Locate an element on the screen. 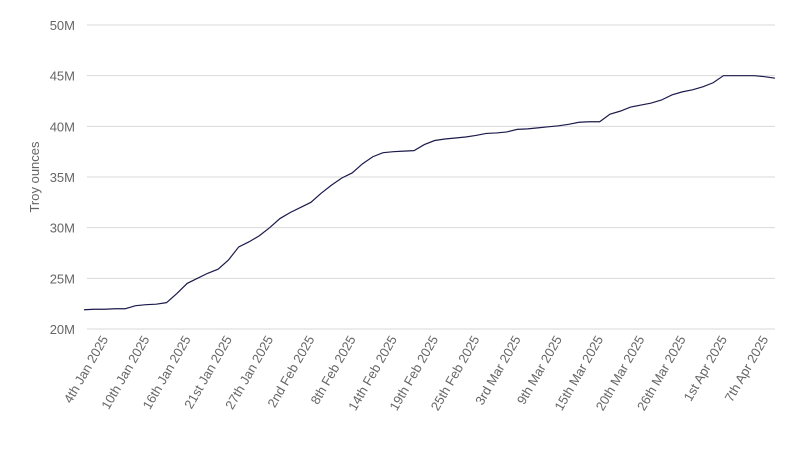  y-tick-label: 40M is located at coordinates (62, 126).